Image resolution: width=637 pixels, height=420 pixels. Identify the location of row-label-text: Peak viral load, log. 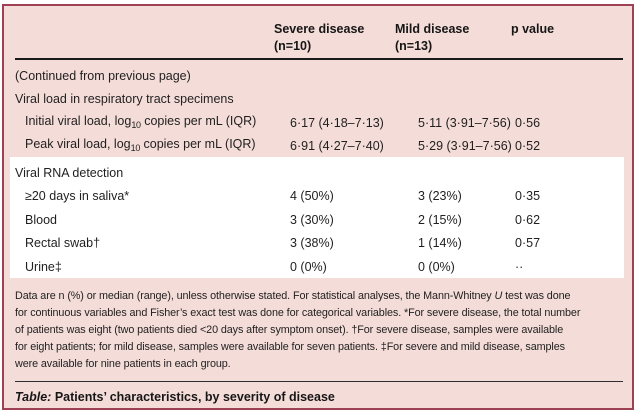
(78, 144).